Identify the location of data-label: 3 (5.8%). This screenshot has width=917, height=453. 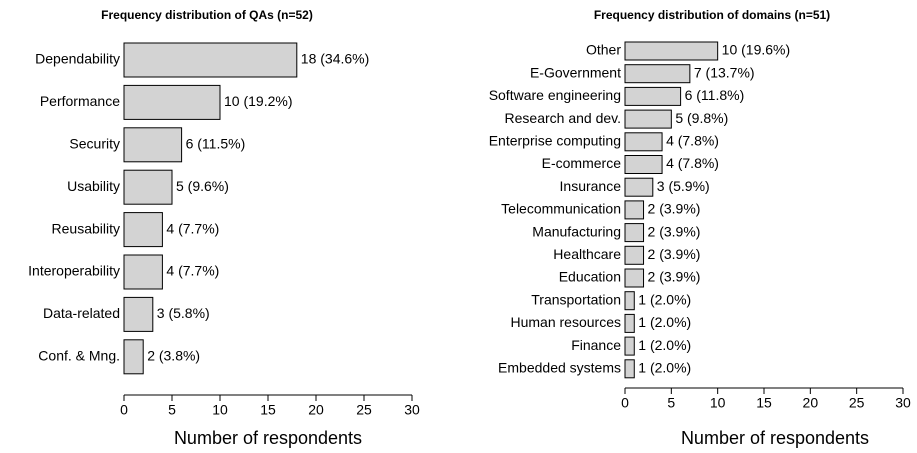
(183, 313).